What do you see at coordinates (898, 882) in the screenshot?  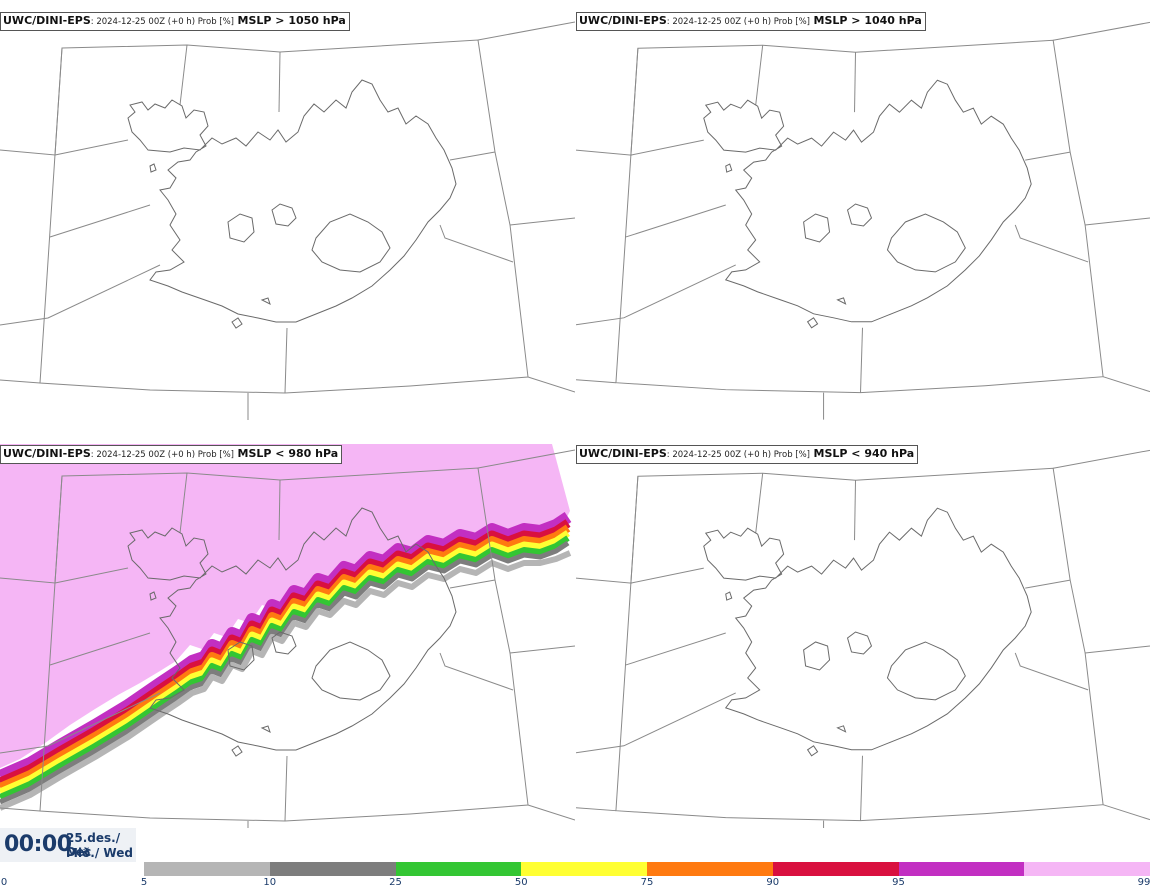 I see `colorbar-tick-label: 95` at bounding box center [898, 882].